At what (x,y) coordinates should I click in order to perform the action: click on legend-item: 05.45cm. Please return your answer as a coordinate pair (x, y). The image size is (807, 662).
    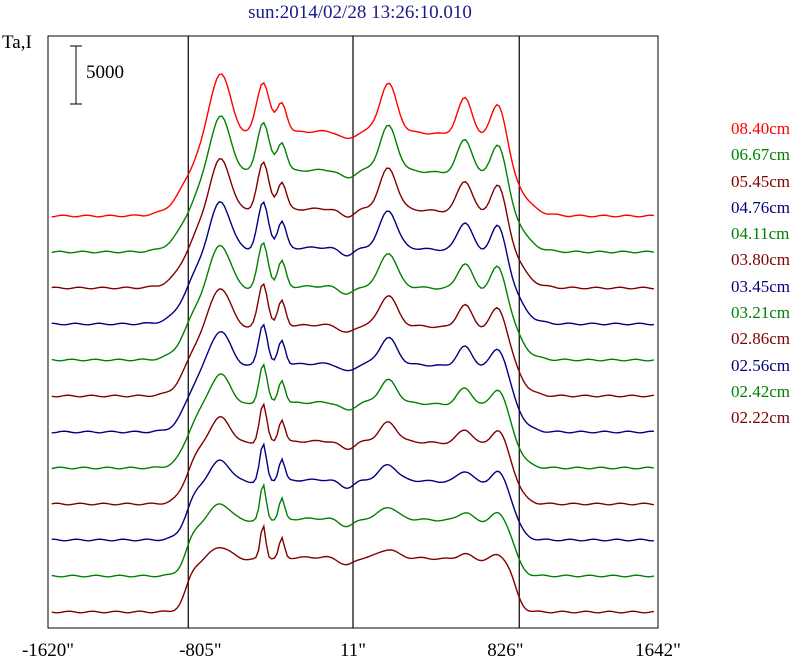
    Looking at the image, I should click on (761, 181).